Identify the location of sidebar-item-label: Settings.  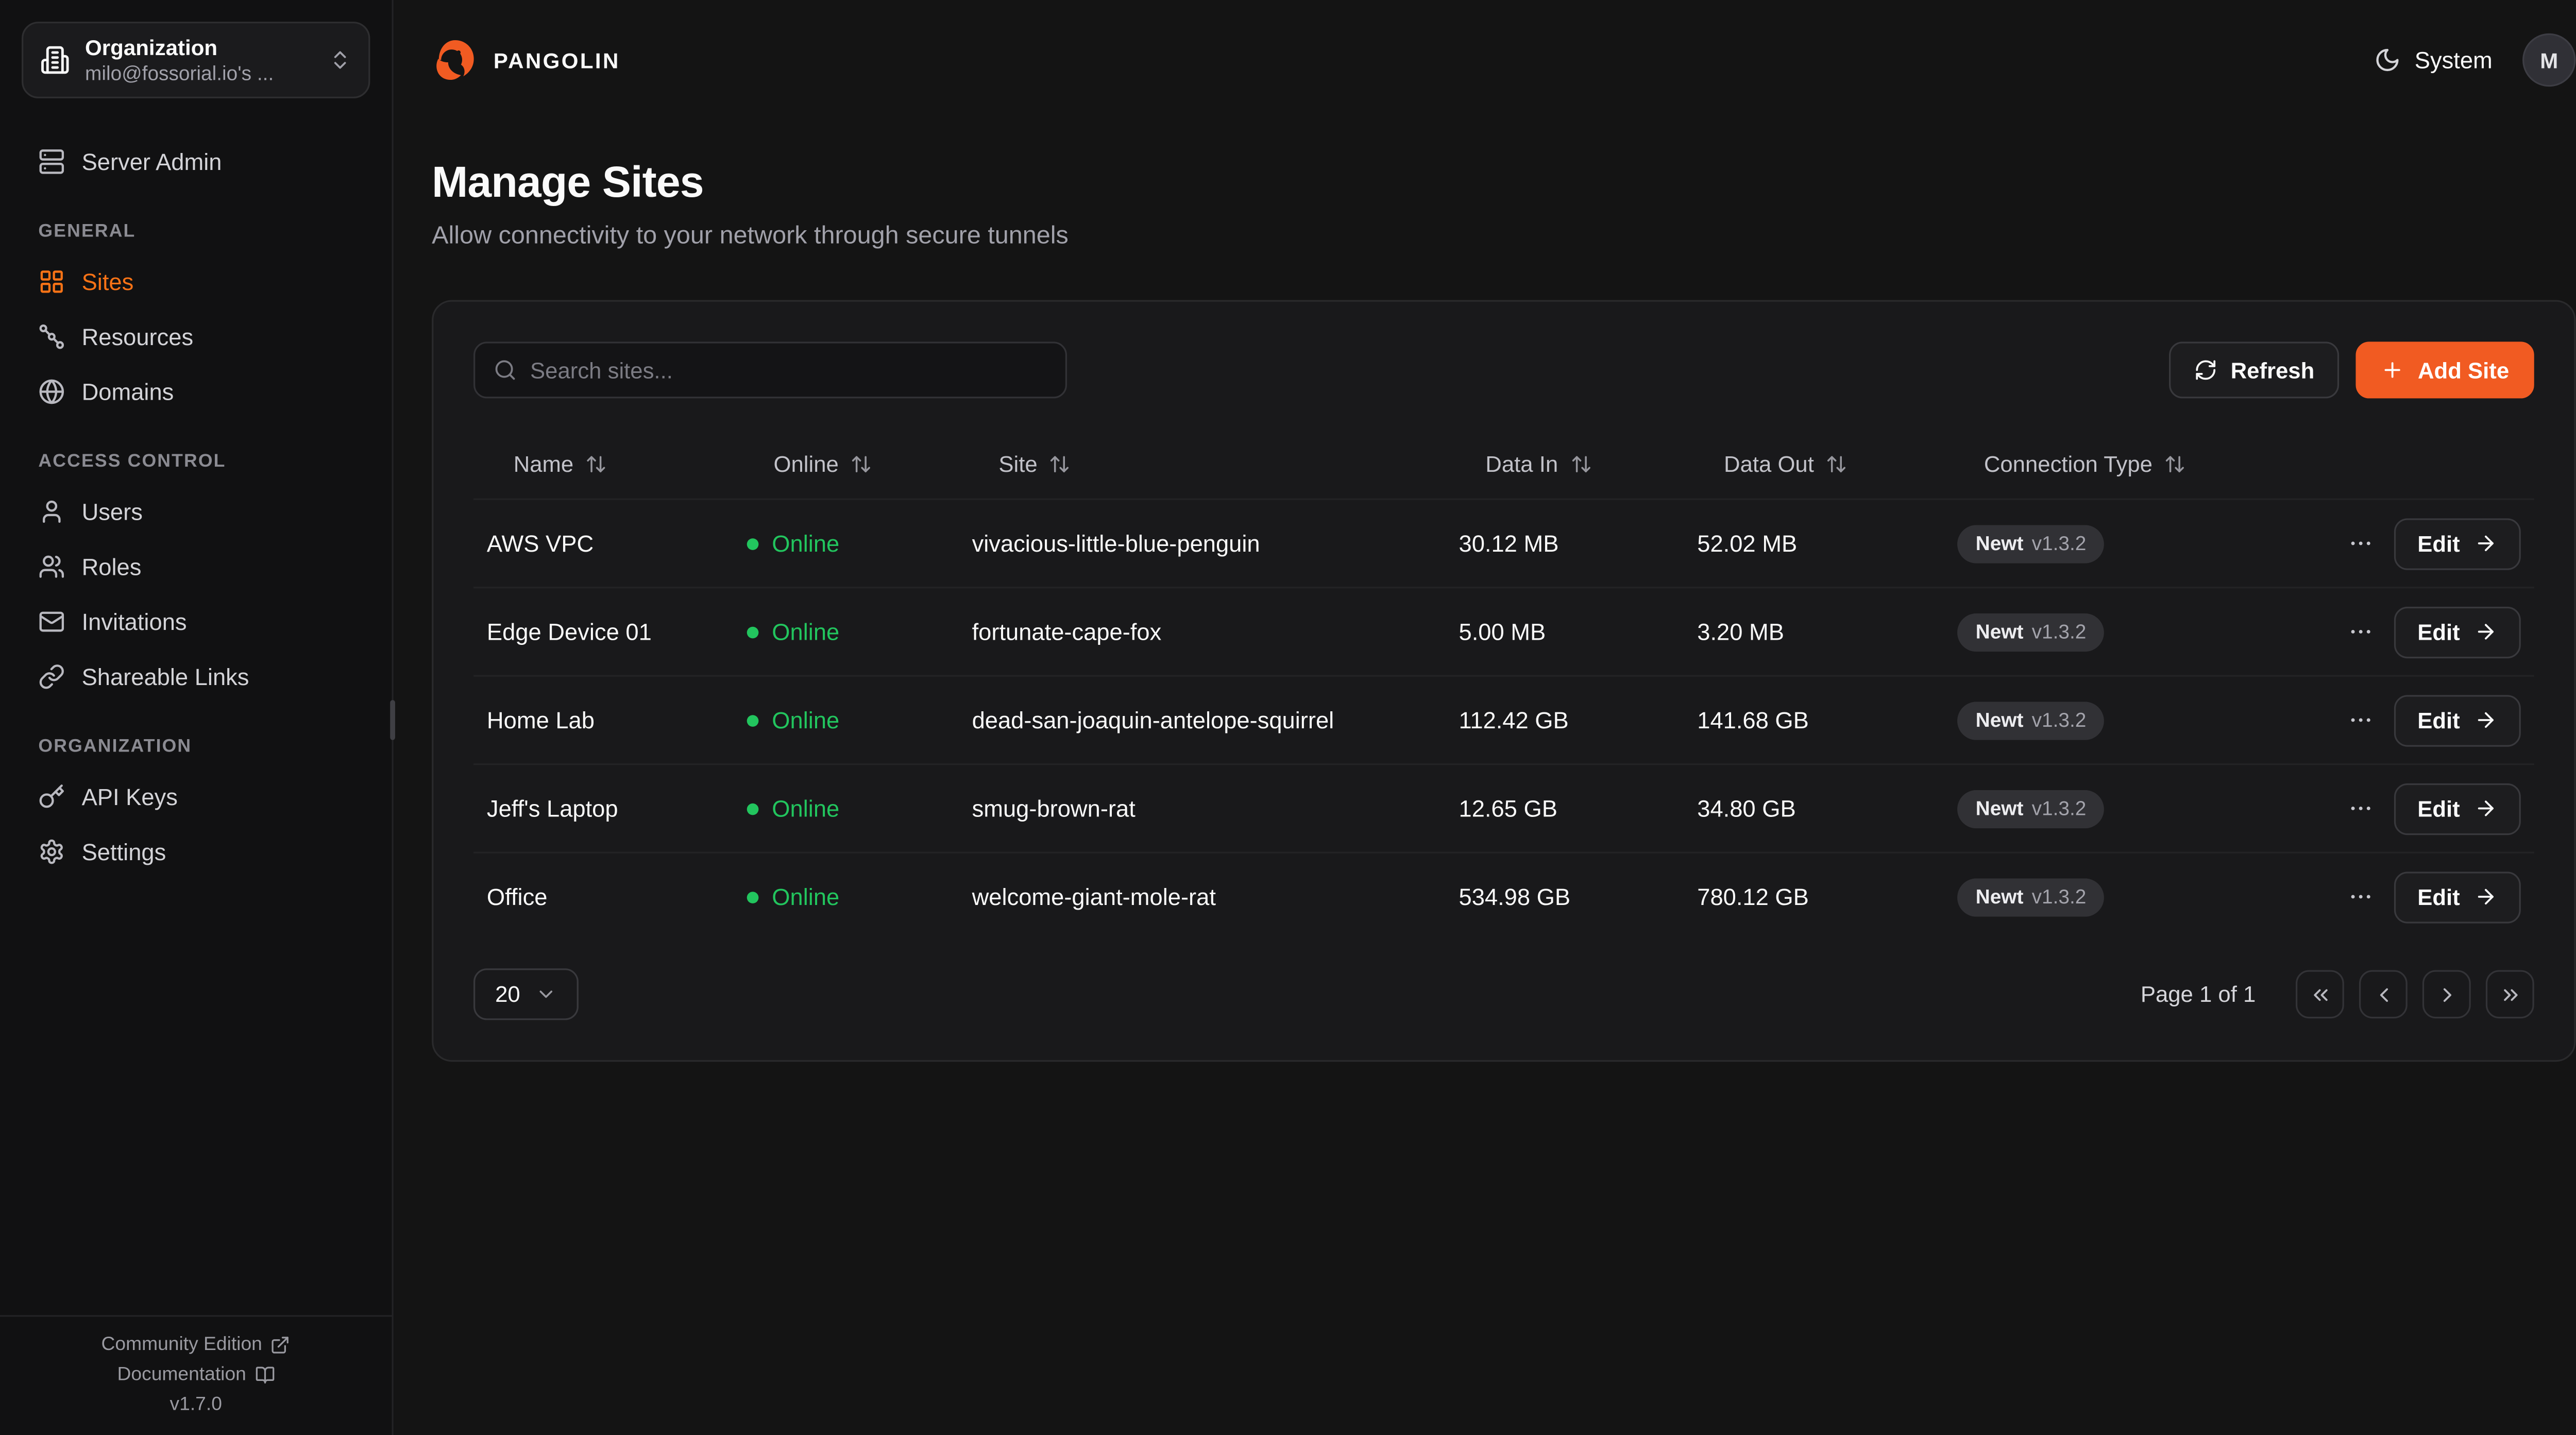
(124, 851).